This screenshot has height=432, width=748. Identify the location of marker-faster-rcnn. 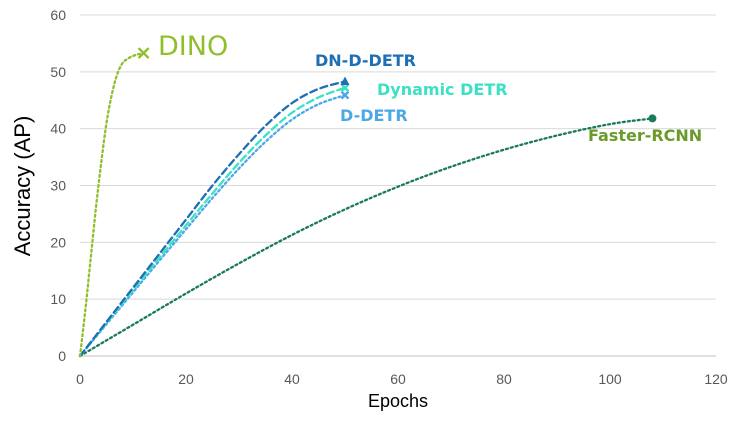
(652, 118).